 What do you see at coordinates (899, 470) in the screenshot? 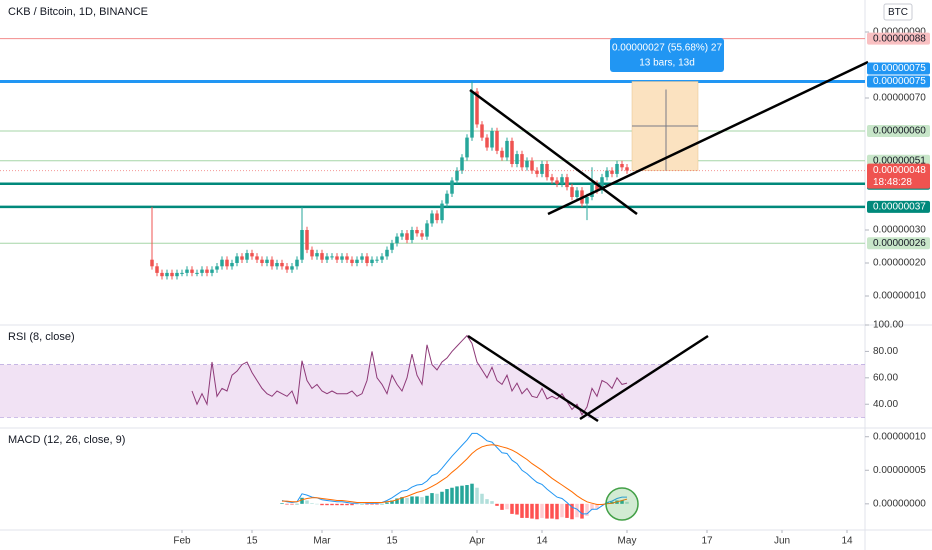
I see `y-tick-label: 0.00000005` at bounding box center [899, 470].